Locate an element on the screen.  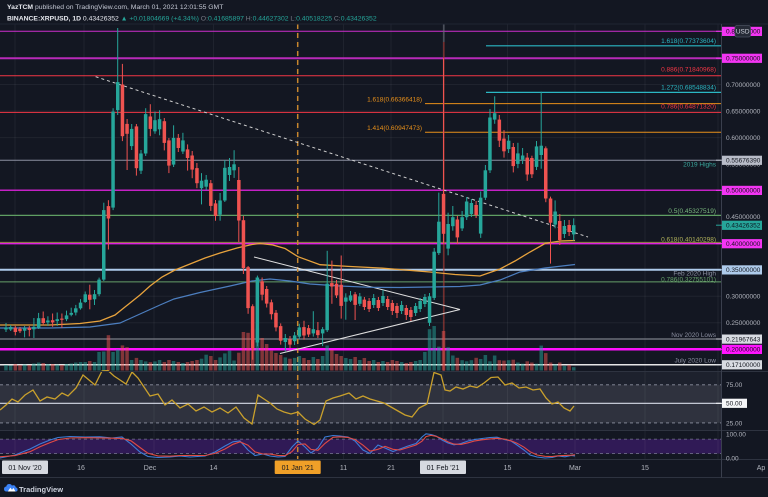
svg-text: 1.414(0.60947473) is located at coordinates (394, 128).